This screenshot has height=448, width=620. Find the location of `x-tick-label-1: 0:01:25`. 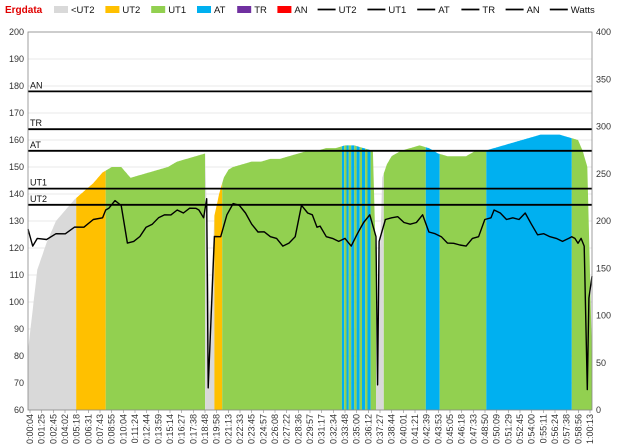

x-tick-label-1: 0:01:25 is located at coordinates (42, 429).